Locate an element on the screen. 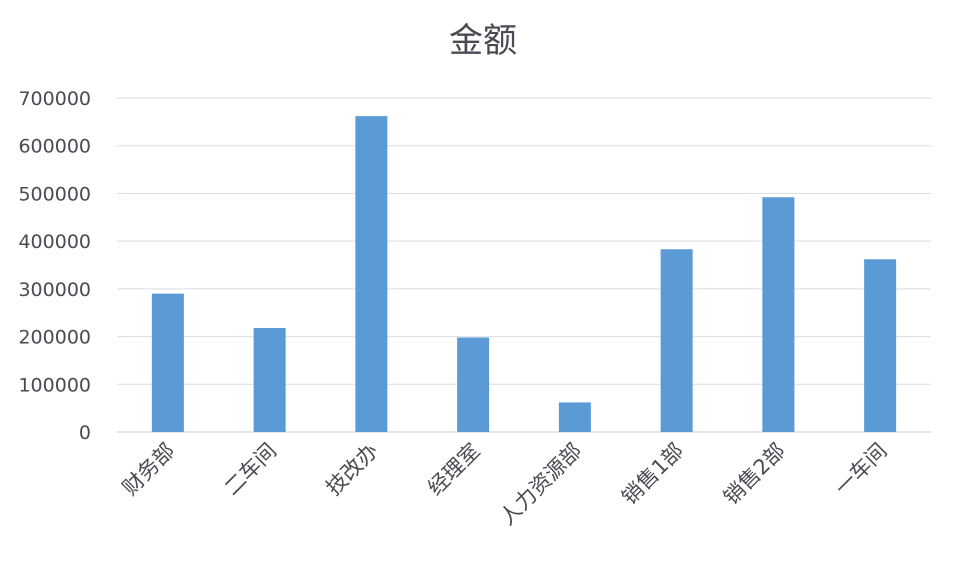 This screenshot has width=958, height=572. x-tick-label: 财务部 is located at coordinates (149, 470).